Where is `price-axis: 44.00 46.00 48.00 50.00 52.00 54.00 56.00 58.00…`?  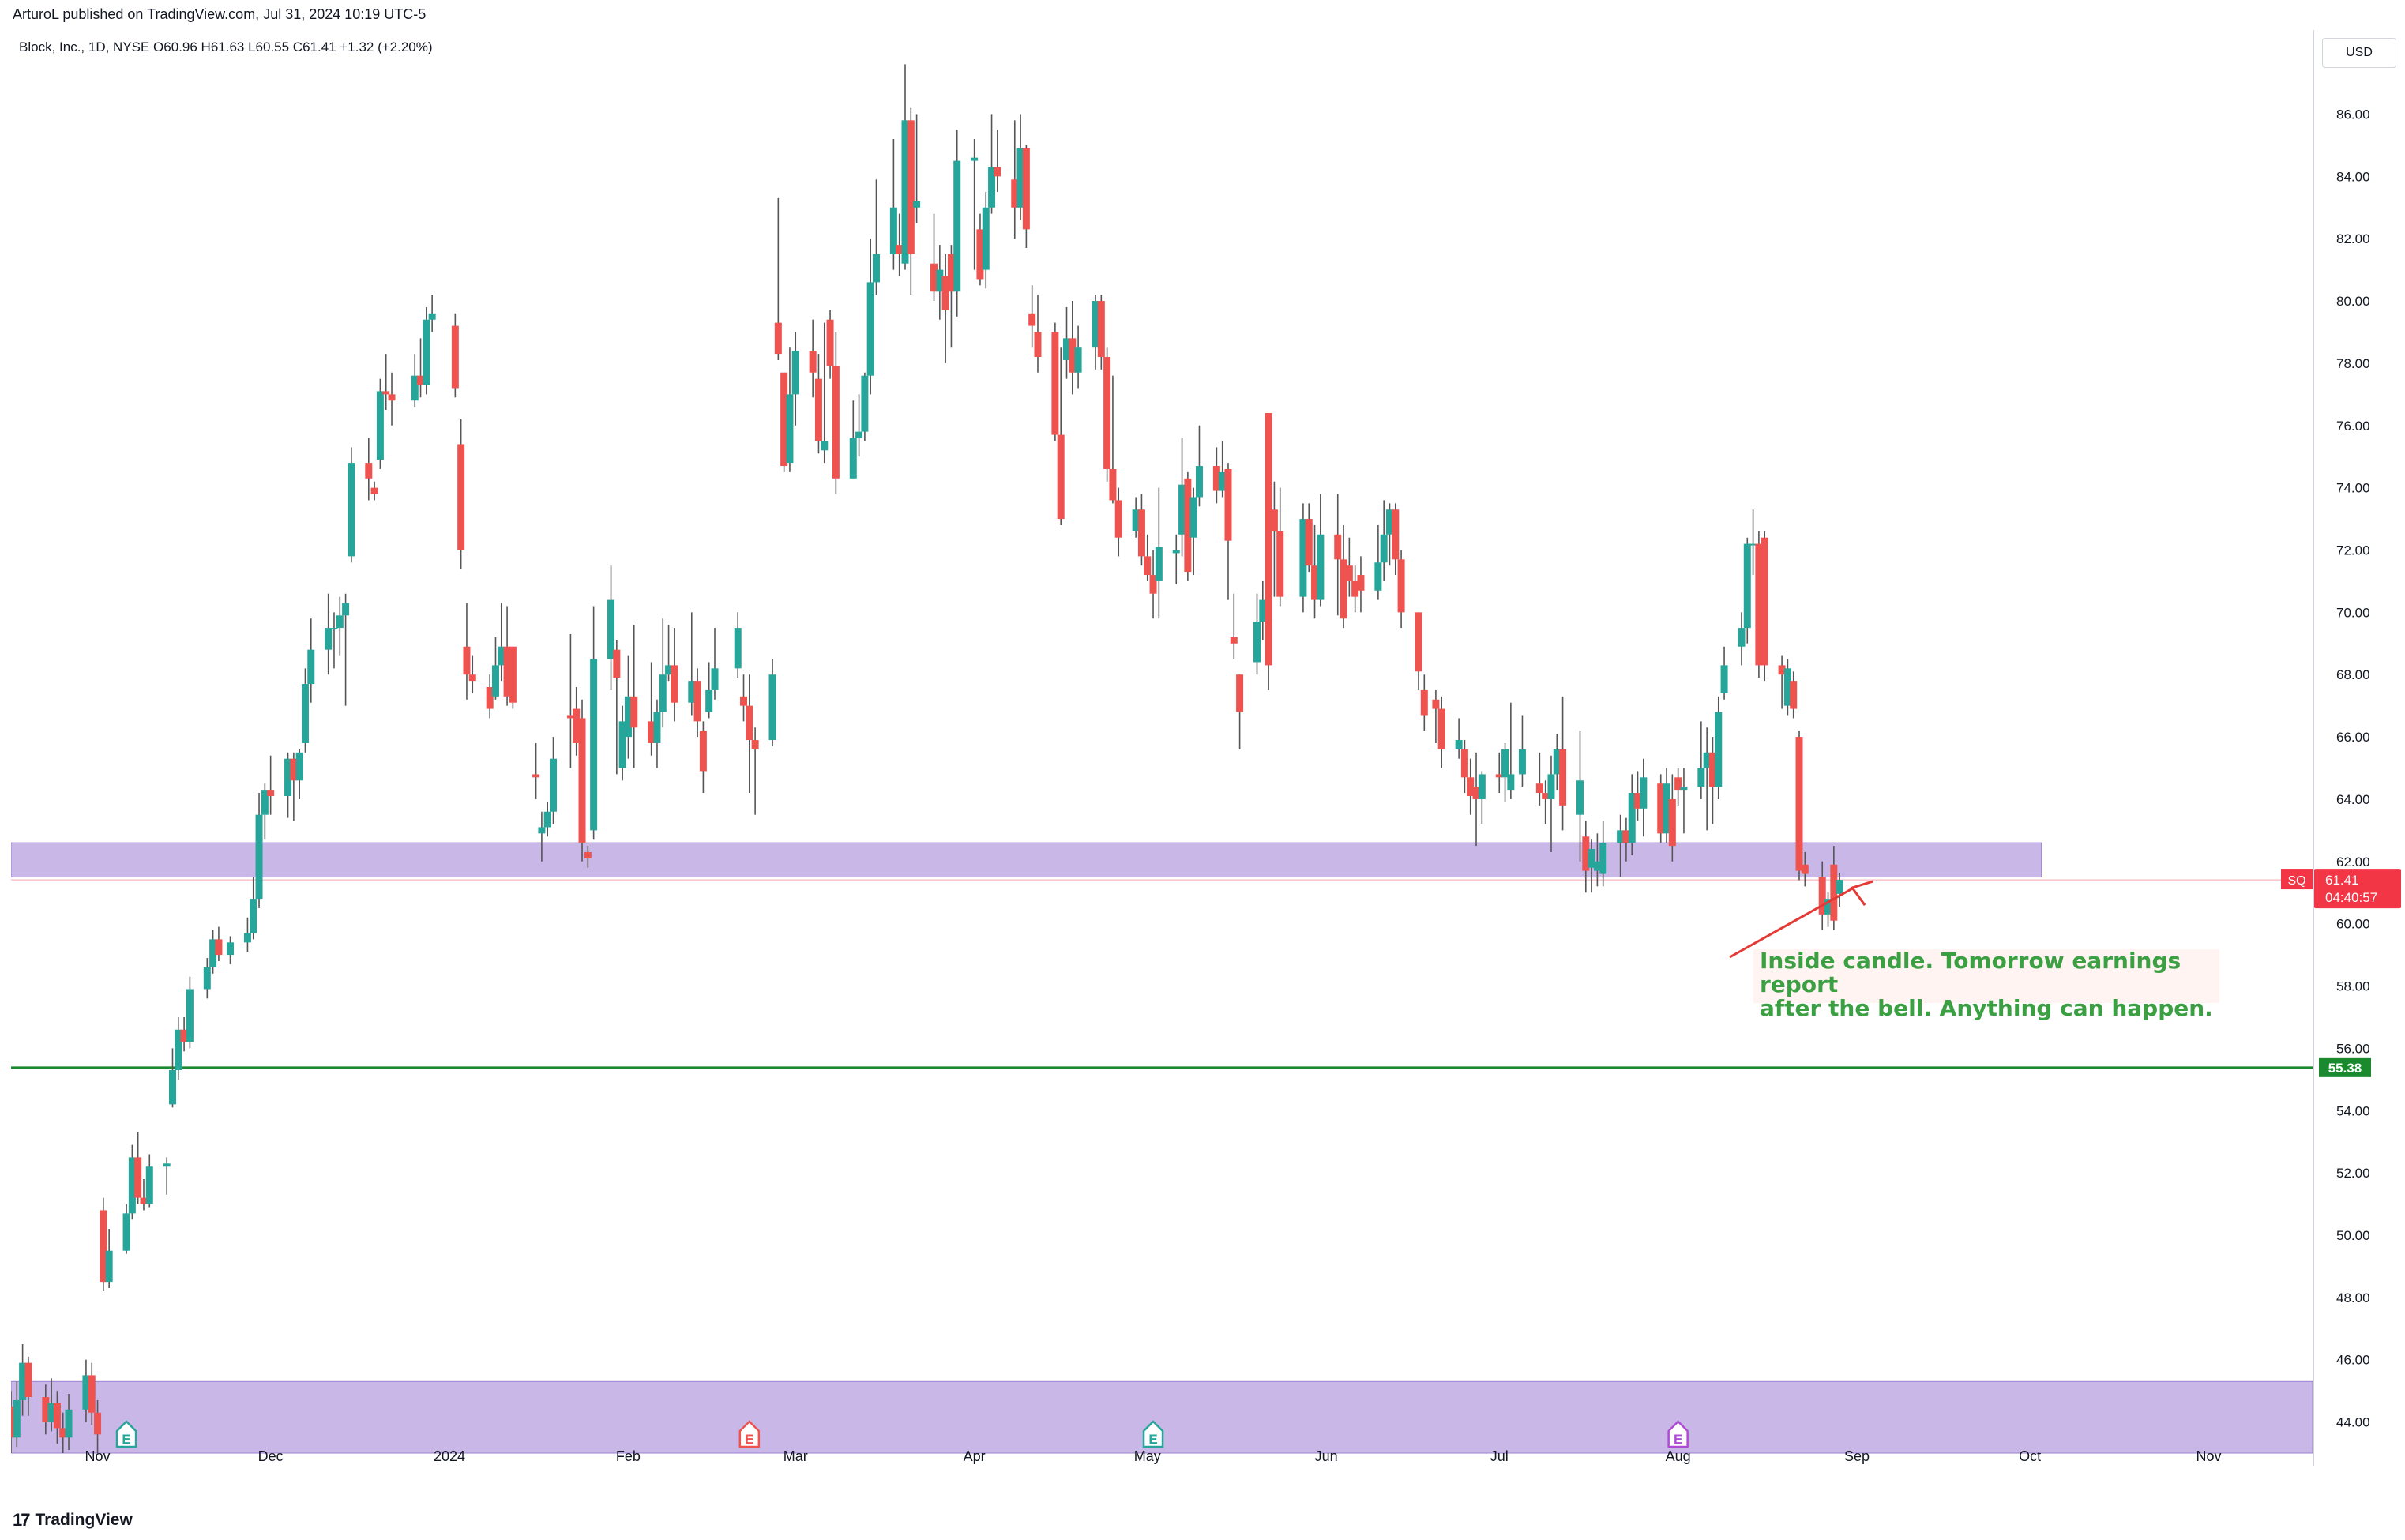 price-axis: 44.00 46.00 48.00 50.00 52.00 54.00 56.00 58.00… is located at coordinates (2359, 748).